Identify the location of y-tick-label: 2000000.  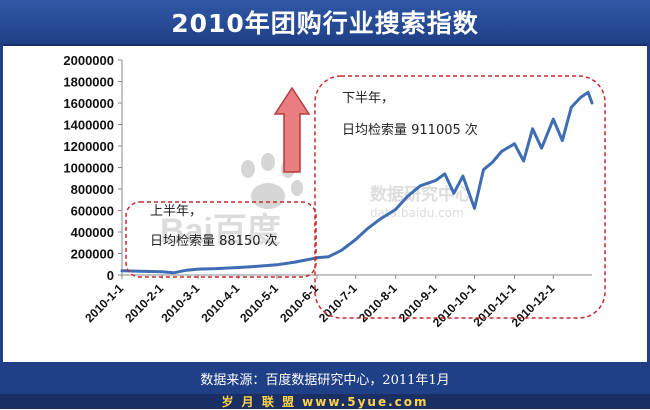
(88, 60).